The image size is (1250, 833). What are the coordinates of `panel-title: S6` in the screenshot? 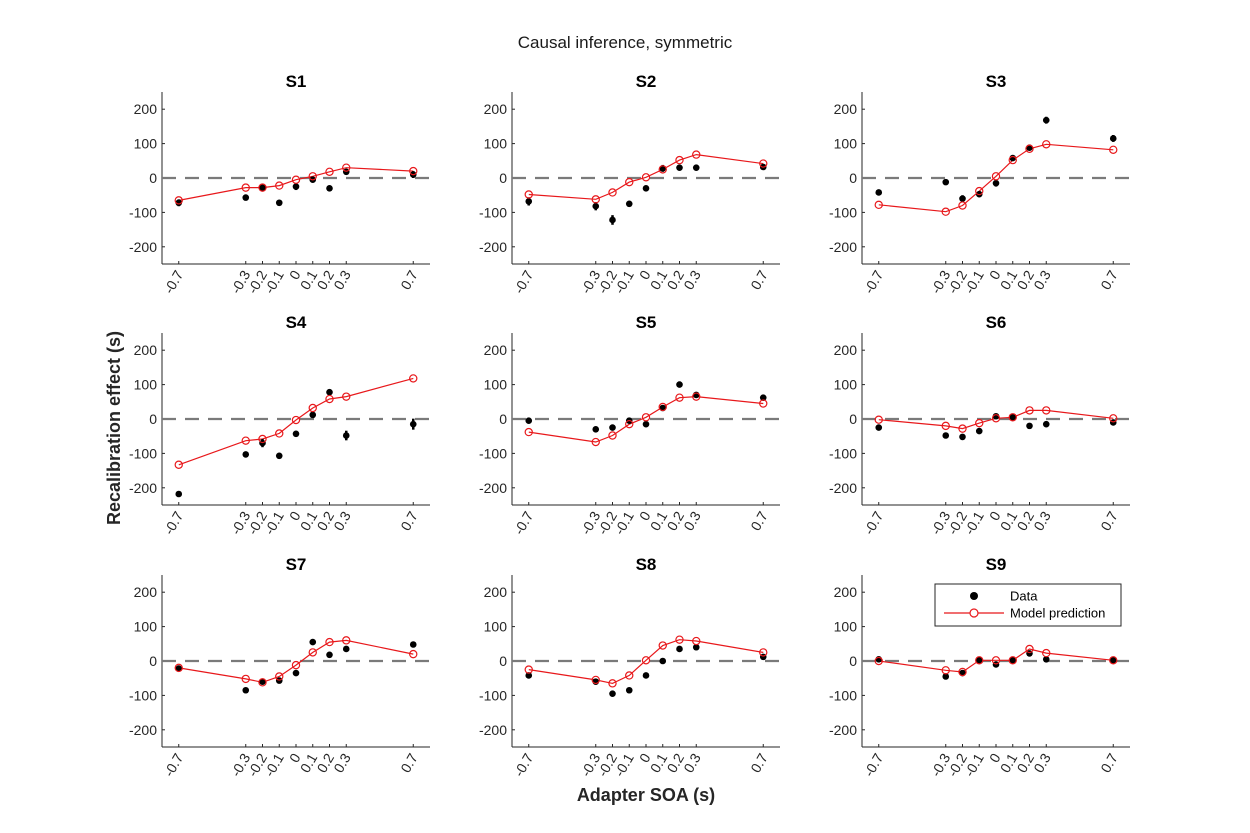 It's located at (996, 322).